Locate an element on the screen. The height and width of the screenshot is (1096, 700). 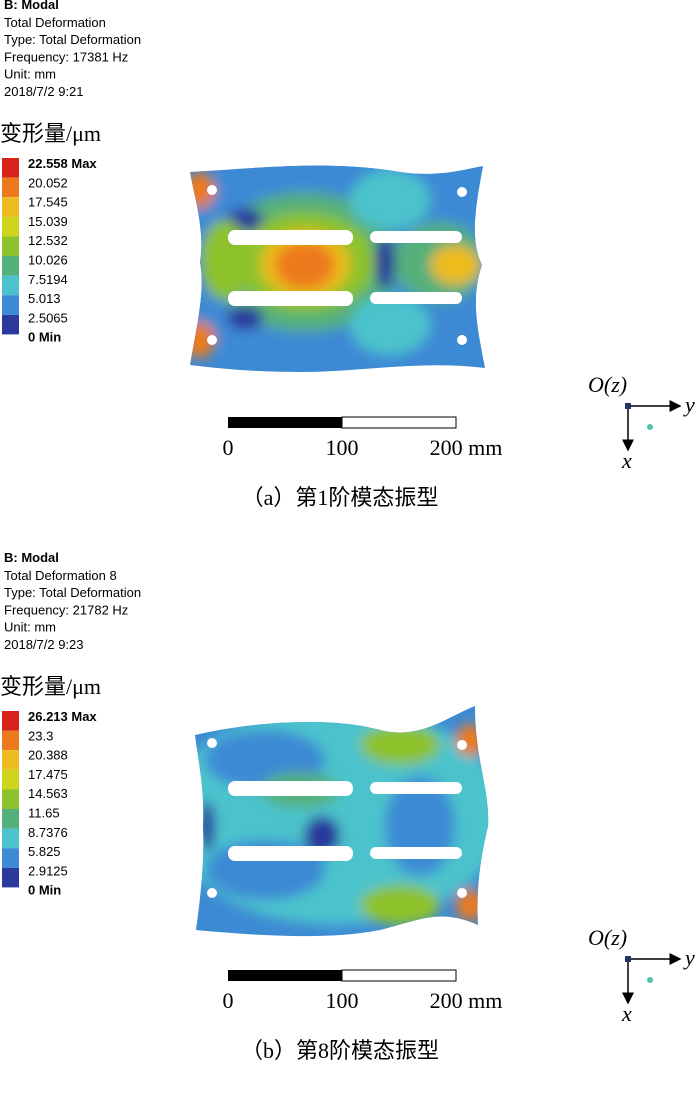
caption: （a）第1阶模态振型 is located at coordinates (340, 497).